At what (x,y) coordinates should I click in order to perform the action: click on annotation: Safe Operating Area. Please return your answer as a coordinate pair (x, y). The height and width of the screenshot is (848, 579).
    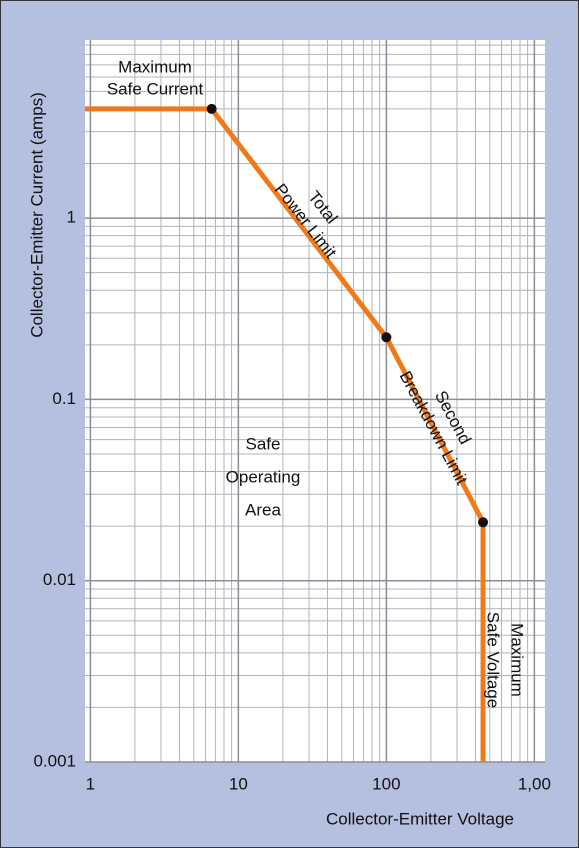
    Looking at the image, I should click on (263, 476).